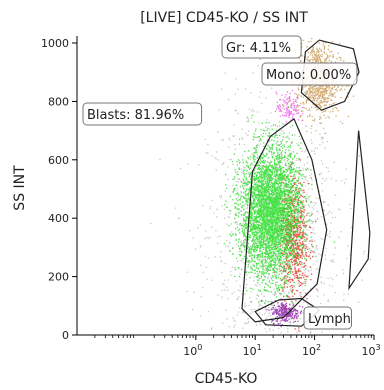 The height and width of the screenshot is (390, 384). I want to click on y-tick-label: 200, so click(58, 277).